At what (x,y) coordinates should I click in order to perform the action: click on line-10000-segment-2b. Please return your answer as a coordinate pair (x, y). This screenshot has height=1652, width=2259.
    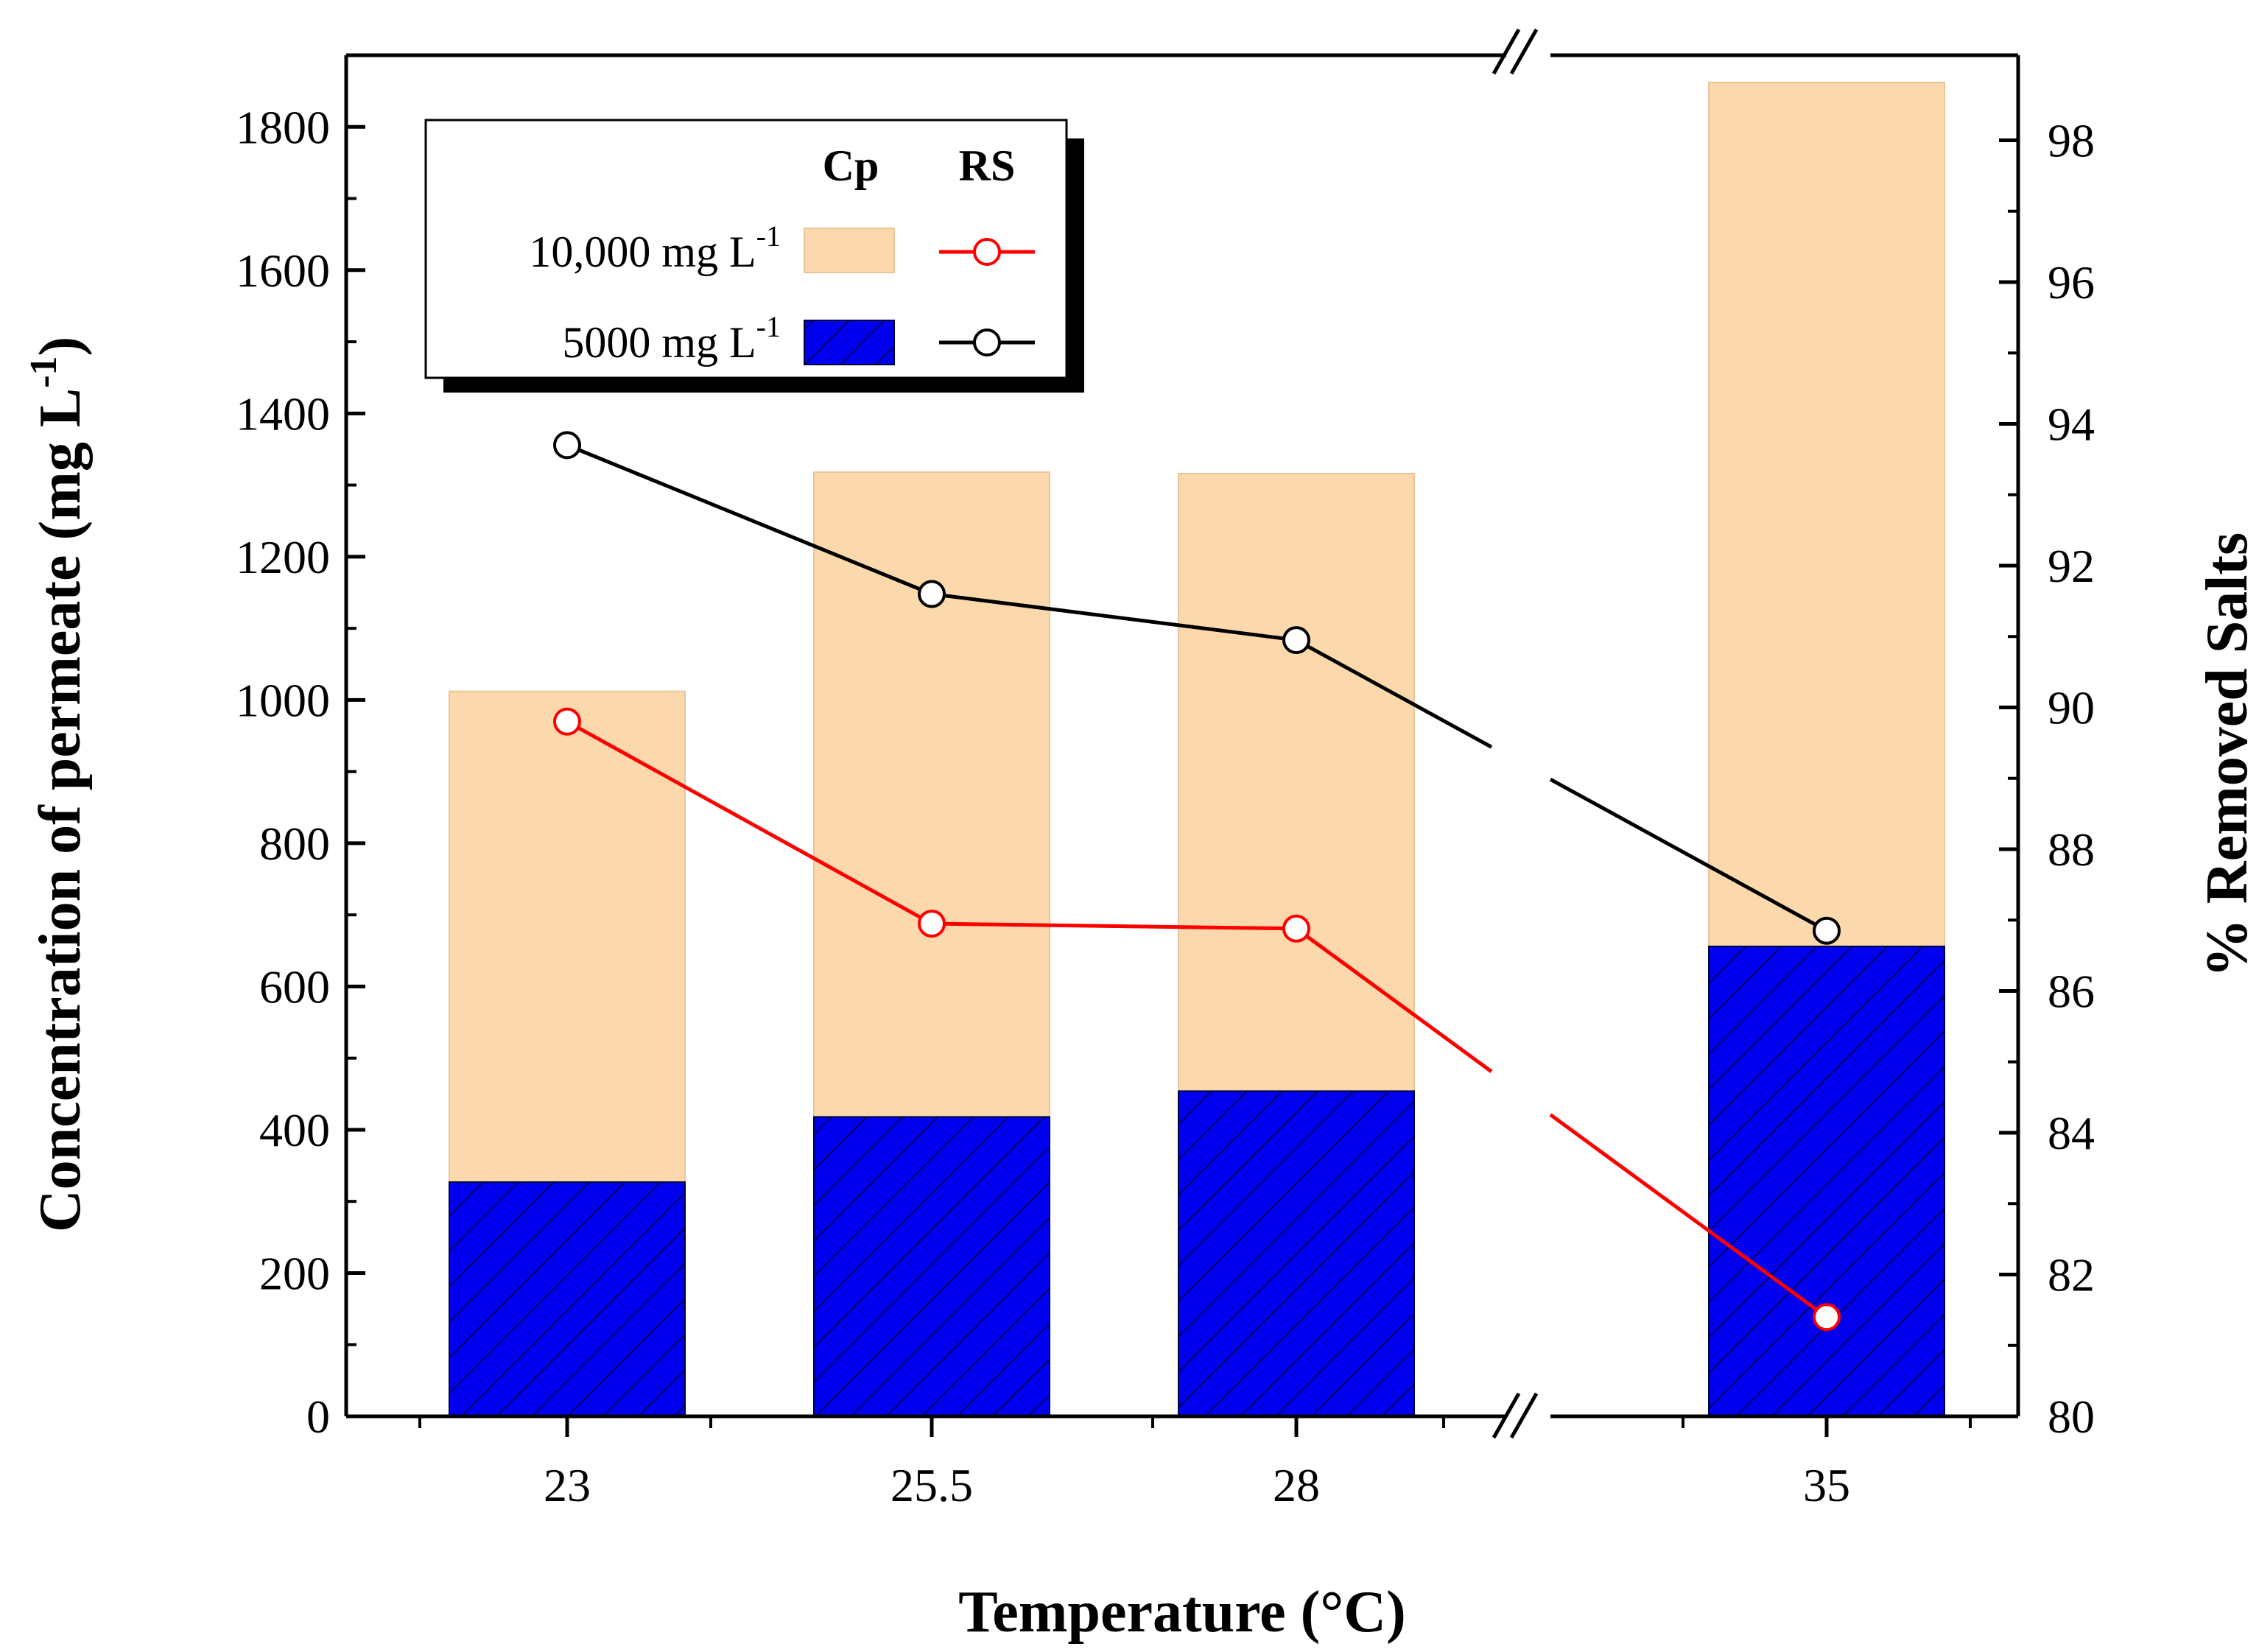
    Looking at the image, I should click on (1688, 1216).